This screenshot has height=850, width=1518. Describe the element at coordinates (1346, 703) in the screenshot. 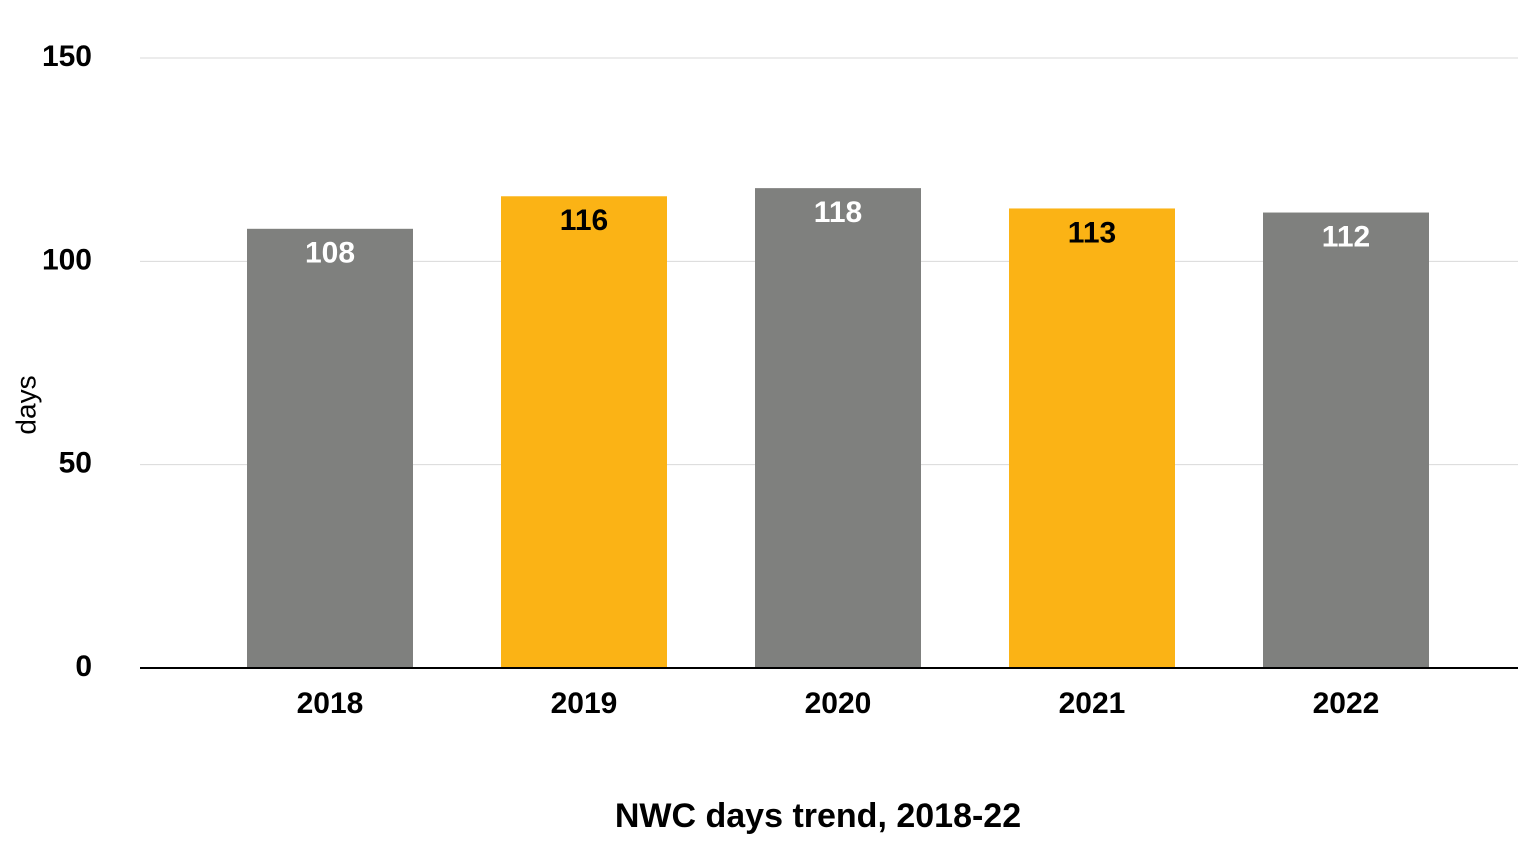

I see `x-tick-label: 2022` at that location.